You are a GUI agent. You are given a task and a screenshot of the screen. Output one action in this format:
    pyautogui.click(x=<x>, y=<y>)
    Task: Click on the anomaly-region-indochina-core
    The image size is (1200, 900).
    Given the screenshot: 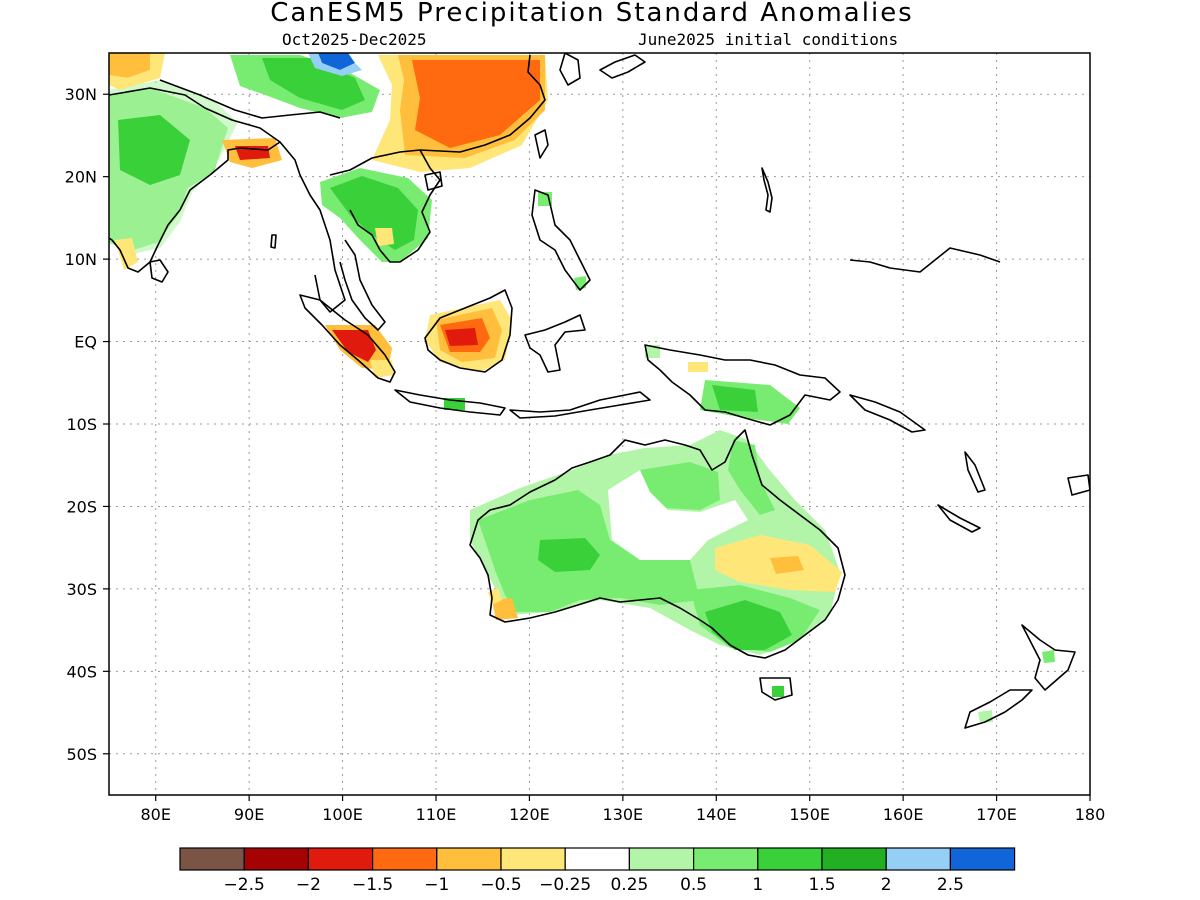 What is the action you would take?
    pyautogui.click(x=374, y=213)
    